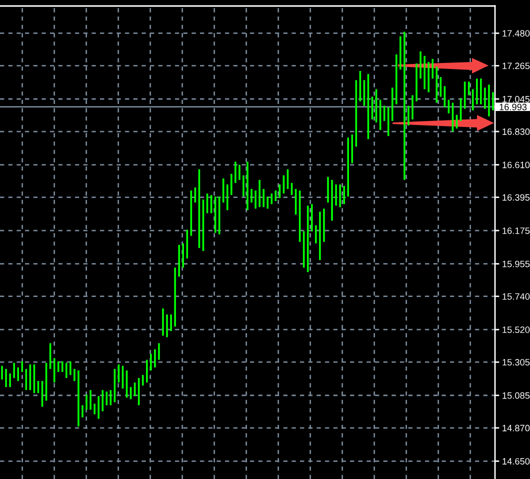 Image resolution: width=530 pixels, height=479 pixels. I want to click on y-tick-label: 16.175, so click(516, 230).